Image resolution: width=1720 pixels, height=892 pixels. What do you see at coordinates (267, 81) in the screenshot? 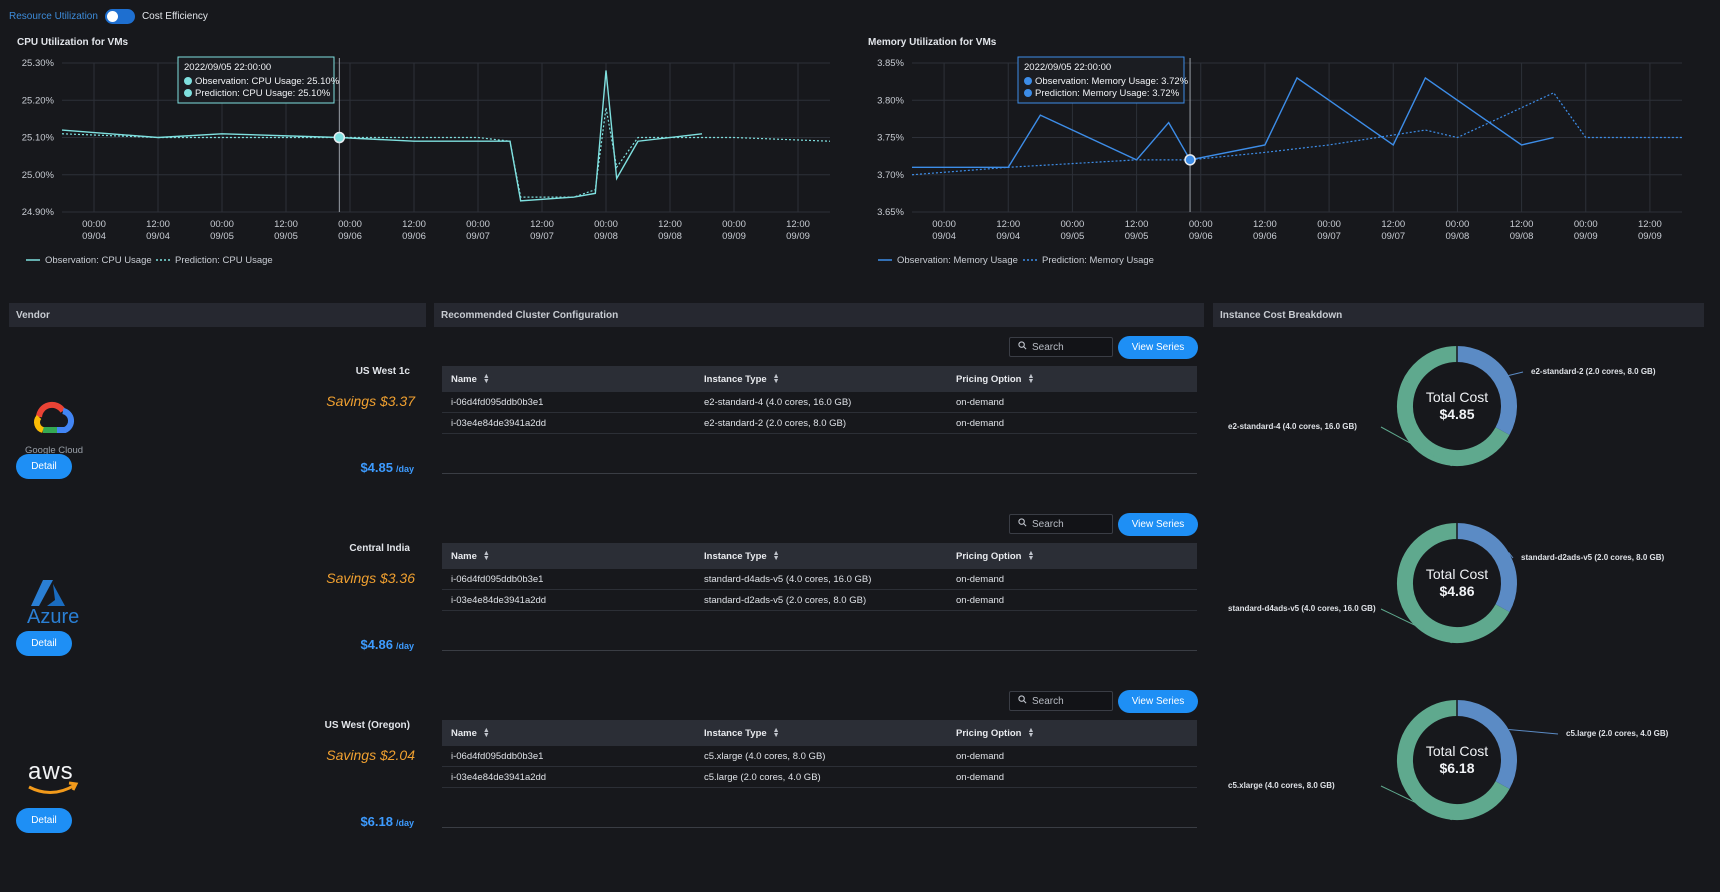
I see `tooltip-observation: Observation: CPU Usage: 25.10%` at bounding box center [267, 81].